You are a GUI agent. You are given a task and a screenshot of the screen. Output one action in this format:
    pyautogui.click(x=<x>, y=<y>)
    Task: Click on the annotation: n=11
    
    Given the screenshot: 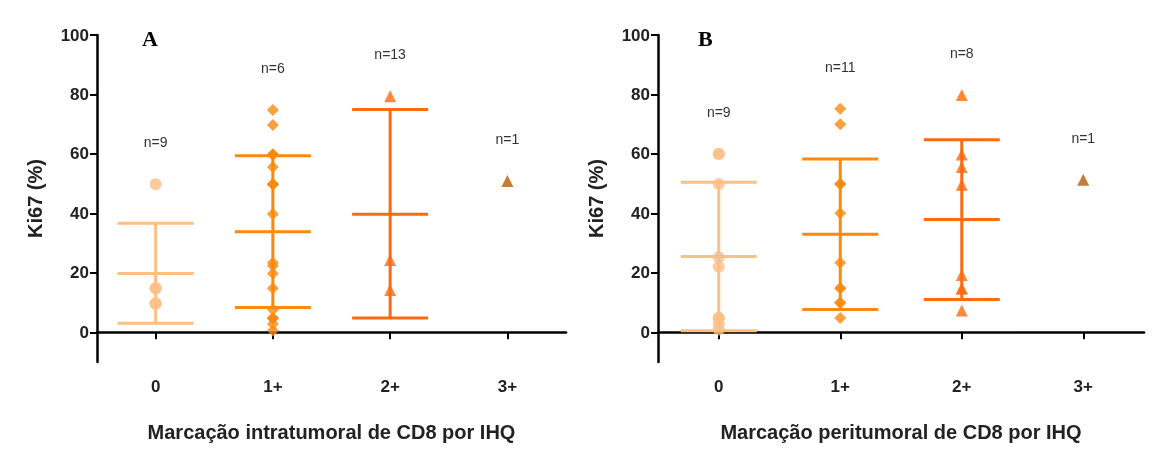 What is the action you would take?
    pyautogui.click(x=840, y=66)
    